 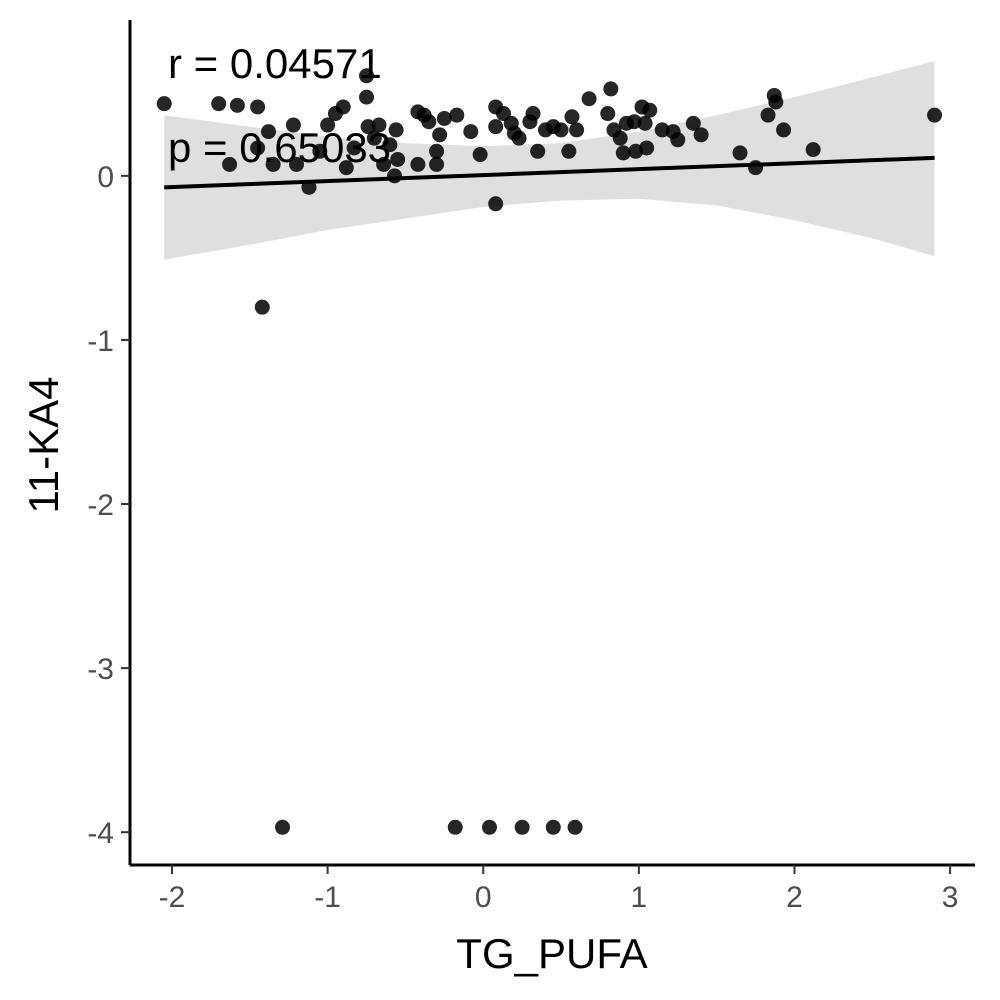 I want to click on y-tick-label: -4, so click(x=100, y=833).